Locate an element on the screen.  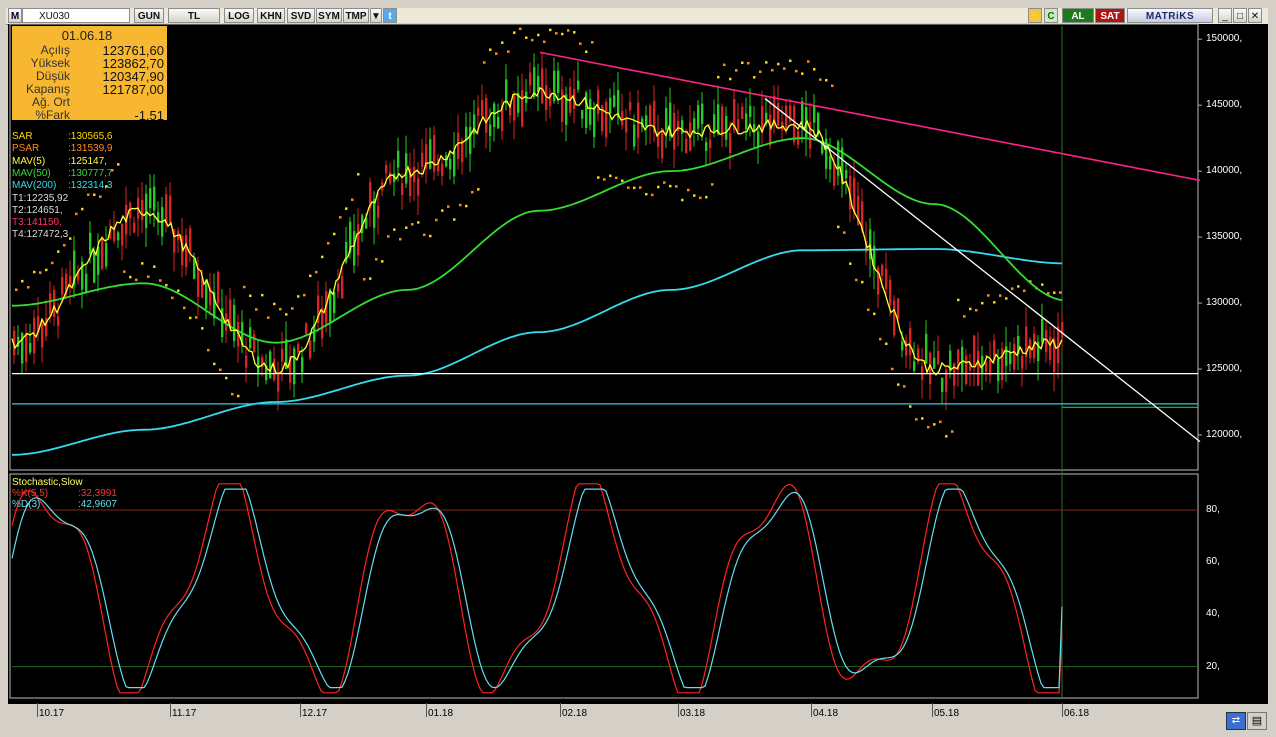
stoch-tick-label: 40, is located at coordinates (1213, 614).